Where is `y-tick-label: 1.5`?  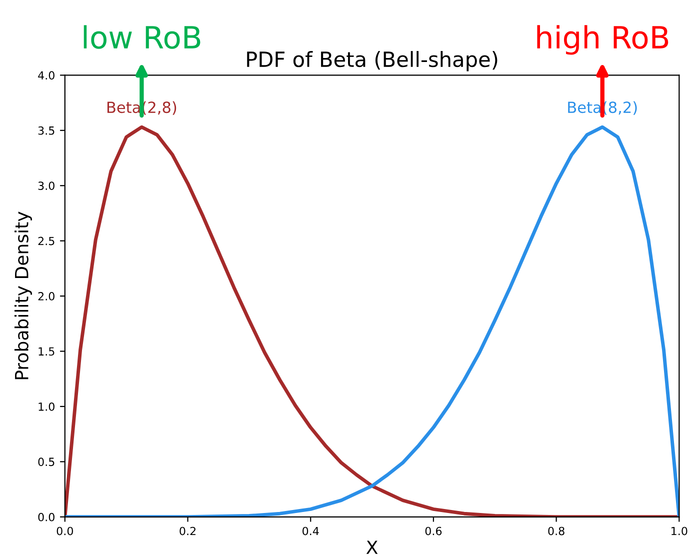 y-tick-label: 1.5 is located at coordinates (46, 351).